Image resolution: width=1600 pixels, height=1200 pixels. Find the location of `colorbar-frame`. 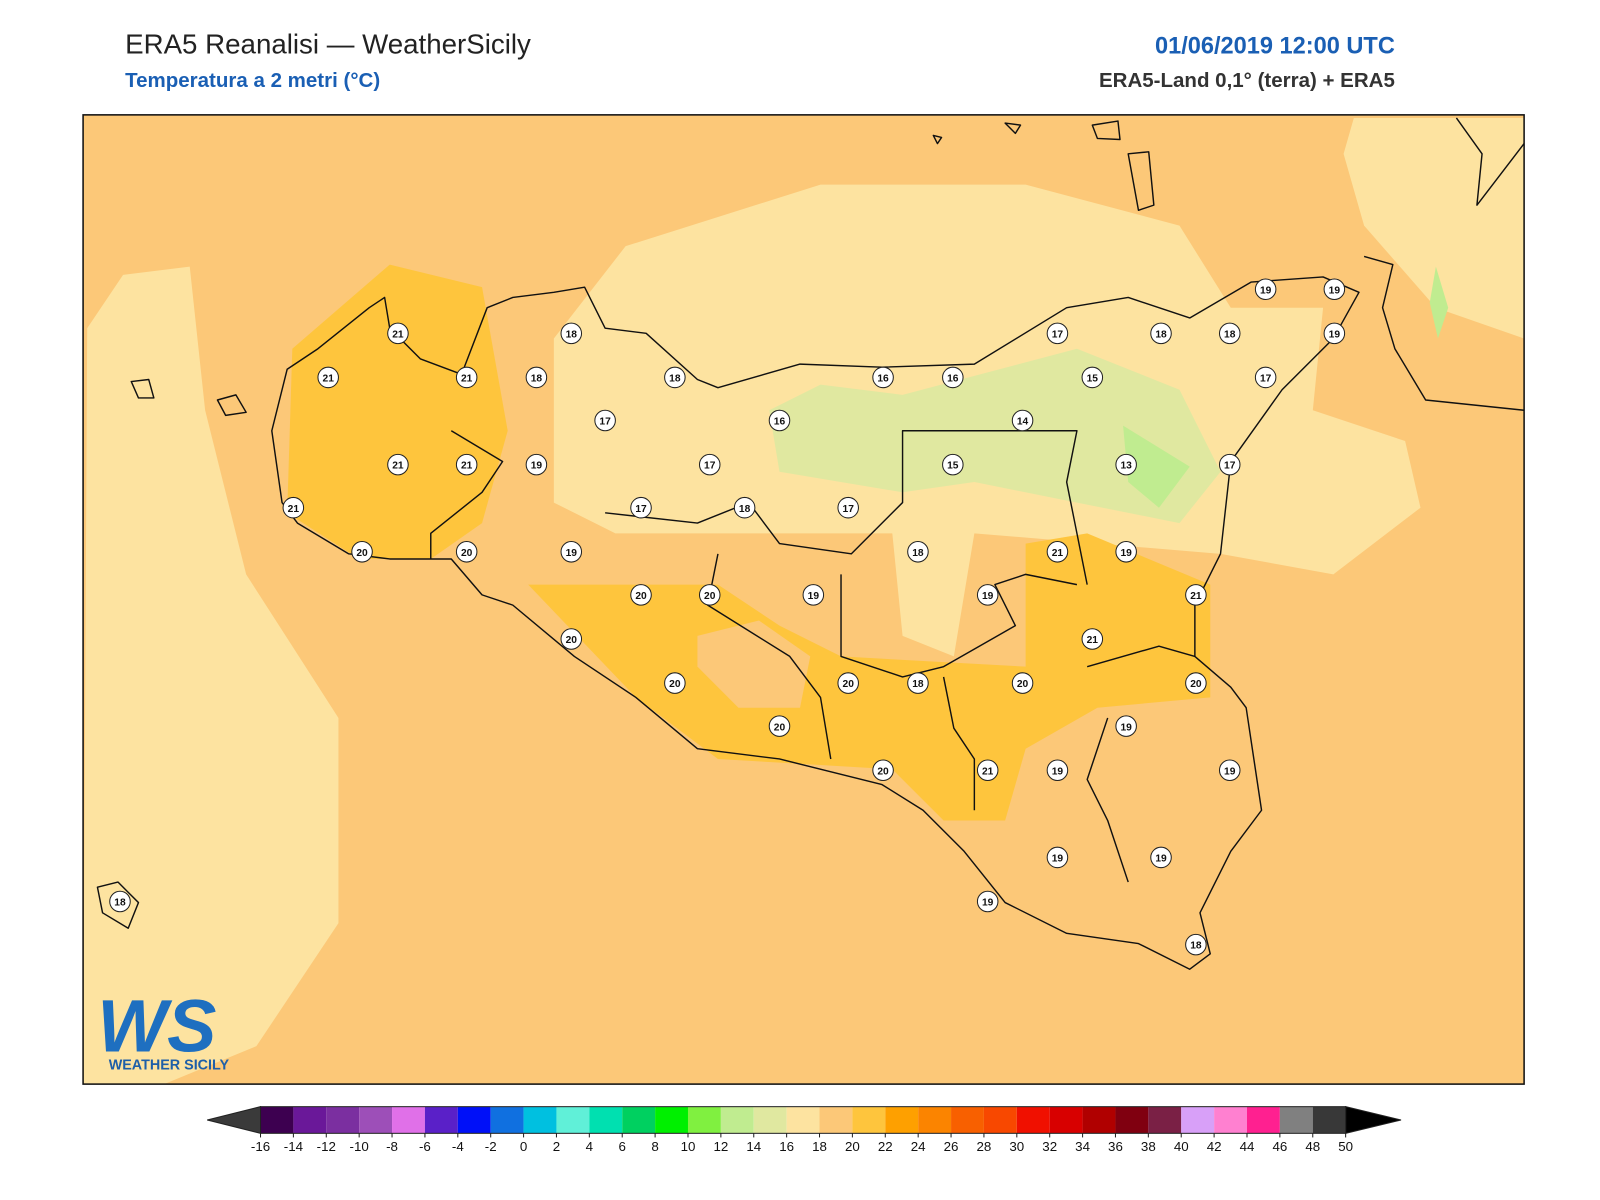

colorbar-frame is located at coordinates (803, 1120).